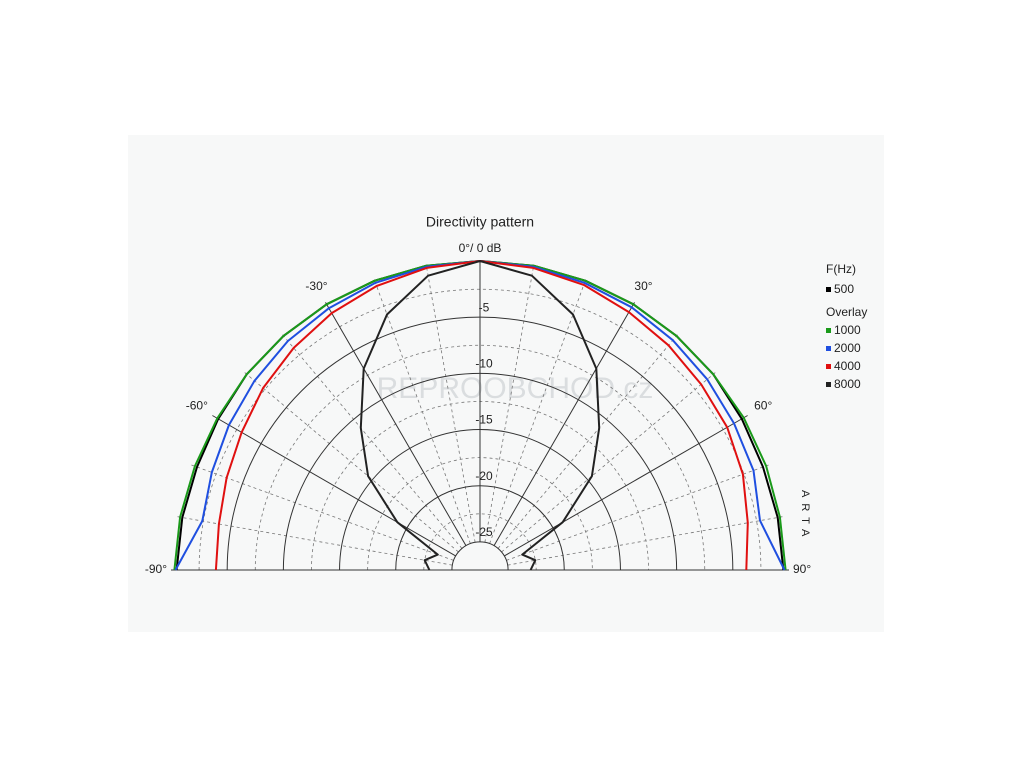  Describe the element at coordinates (484, 364) in the screenshot. I see `r-tick-label: -10` at that location.